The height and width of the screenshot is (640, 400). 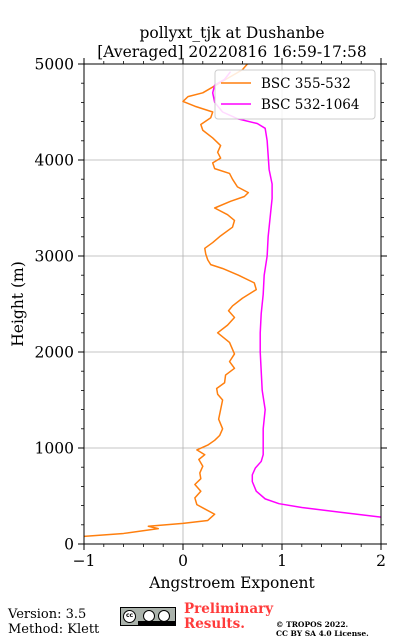 I want to click on legend-label-bsc-355-532: BSC 355-532, so click(x=306, y=84).